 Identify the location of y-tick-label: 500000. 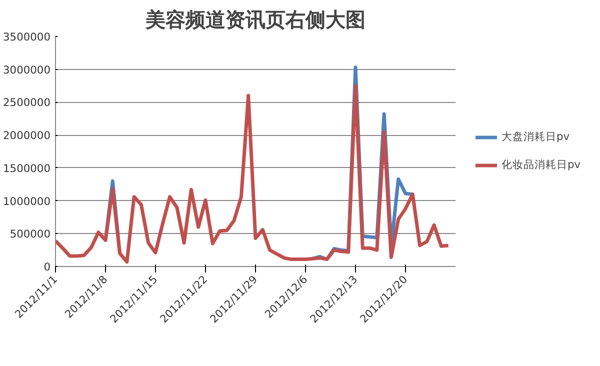
(30, 234).